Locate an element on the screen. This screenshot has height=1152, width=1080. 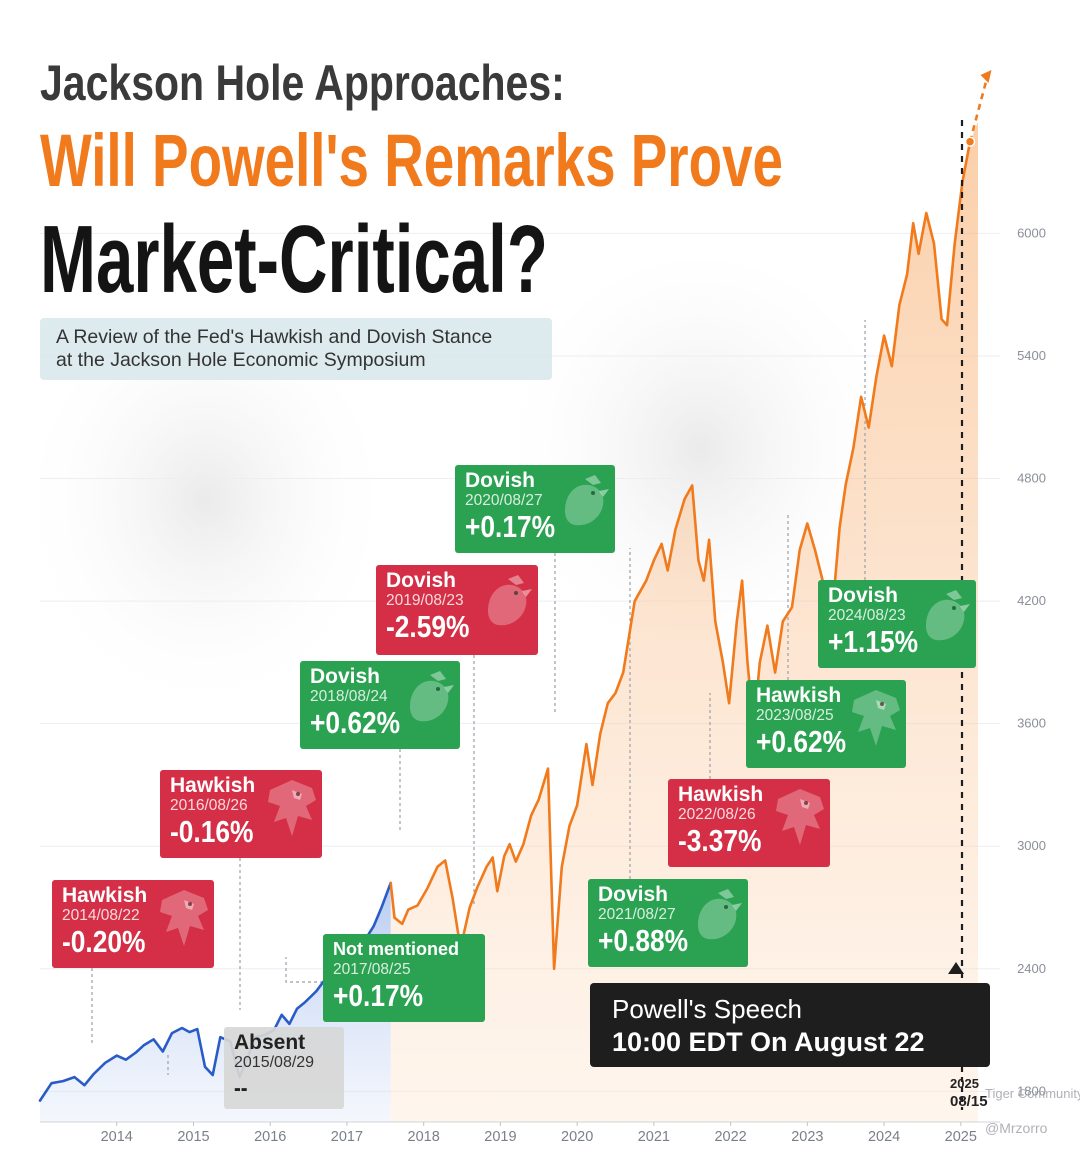
stance-card-2014-08-22: Hawkish 2014/08/22 -0.20% is located at coordinates (133, 924).